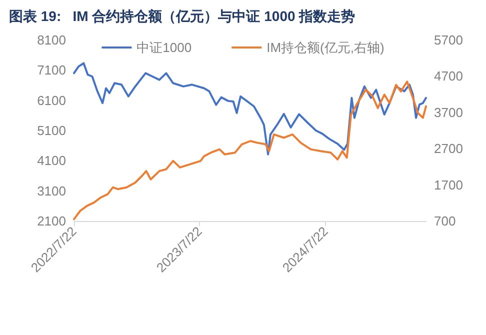 This screenshot has width=486, height=335. Describe the element at coordinates (164, 47) in the screenshot. I see `legend-label: 中证1000` at that location.